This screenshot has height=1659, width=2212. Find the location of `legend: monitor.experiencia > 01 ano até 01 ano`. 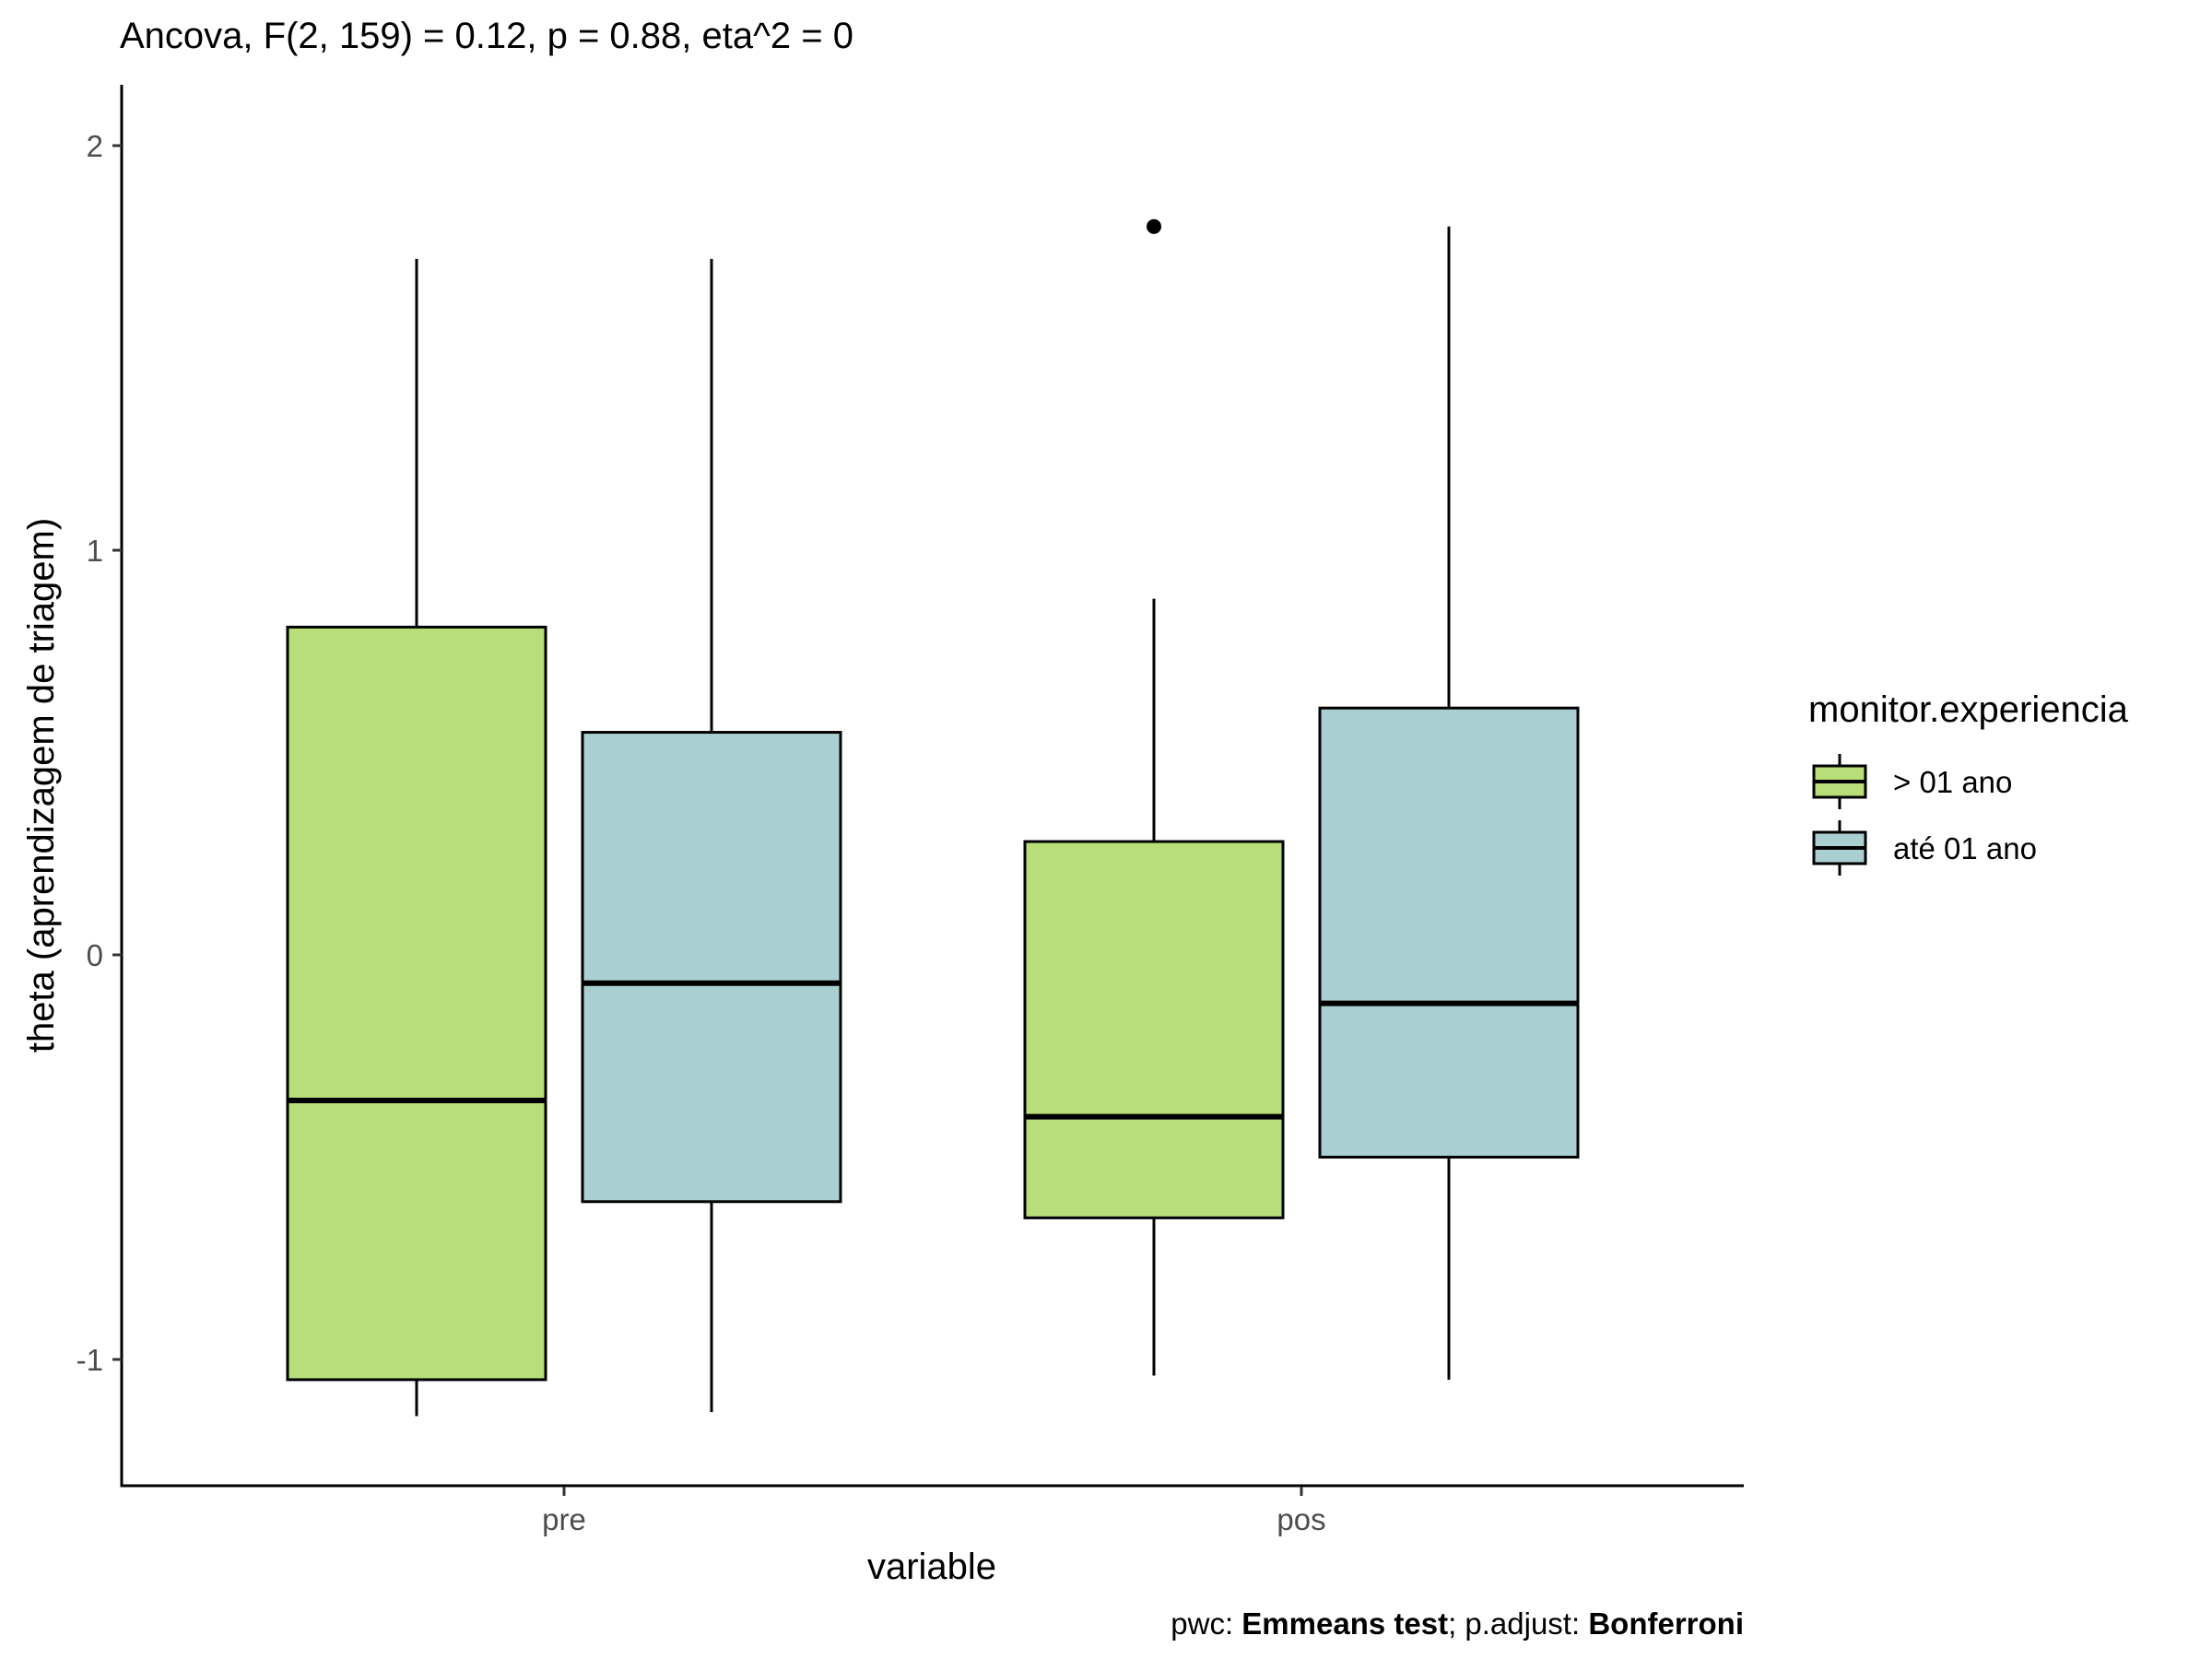

legend: monitor.experiencia > 01 ano até 01 ano is located at coordinates (1968, 782).